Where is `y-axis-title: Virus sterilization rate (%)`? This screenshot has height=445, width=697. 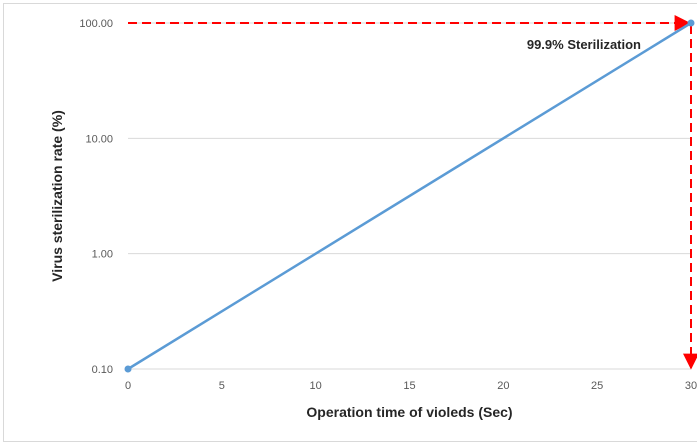
y-axis-title: Virus sterilization rate (%) is located at coordinates (57, 196).